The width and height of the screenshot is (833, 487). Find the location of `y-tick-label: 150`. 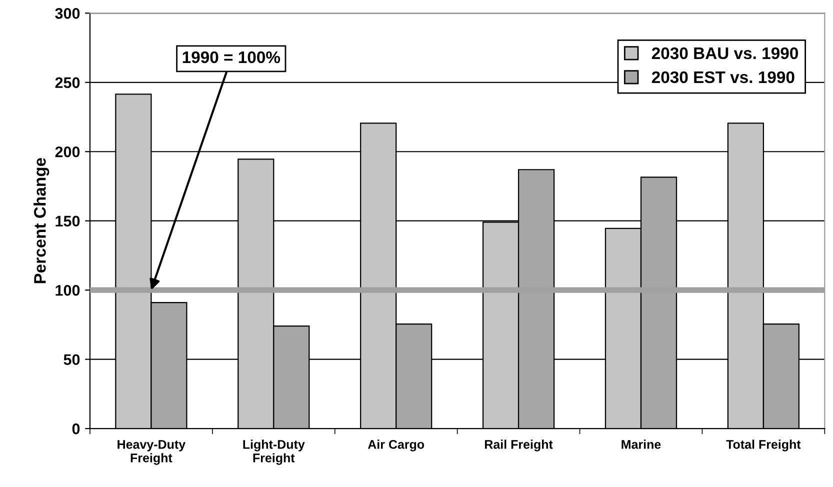

y-tick-label: 150 is located at coordinates (68, 221).